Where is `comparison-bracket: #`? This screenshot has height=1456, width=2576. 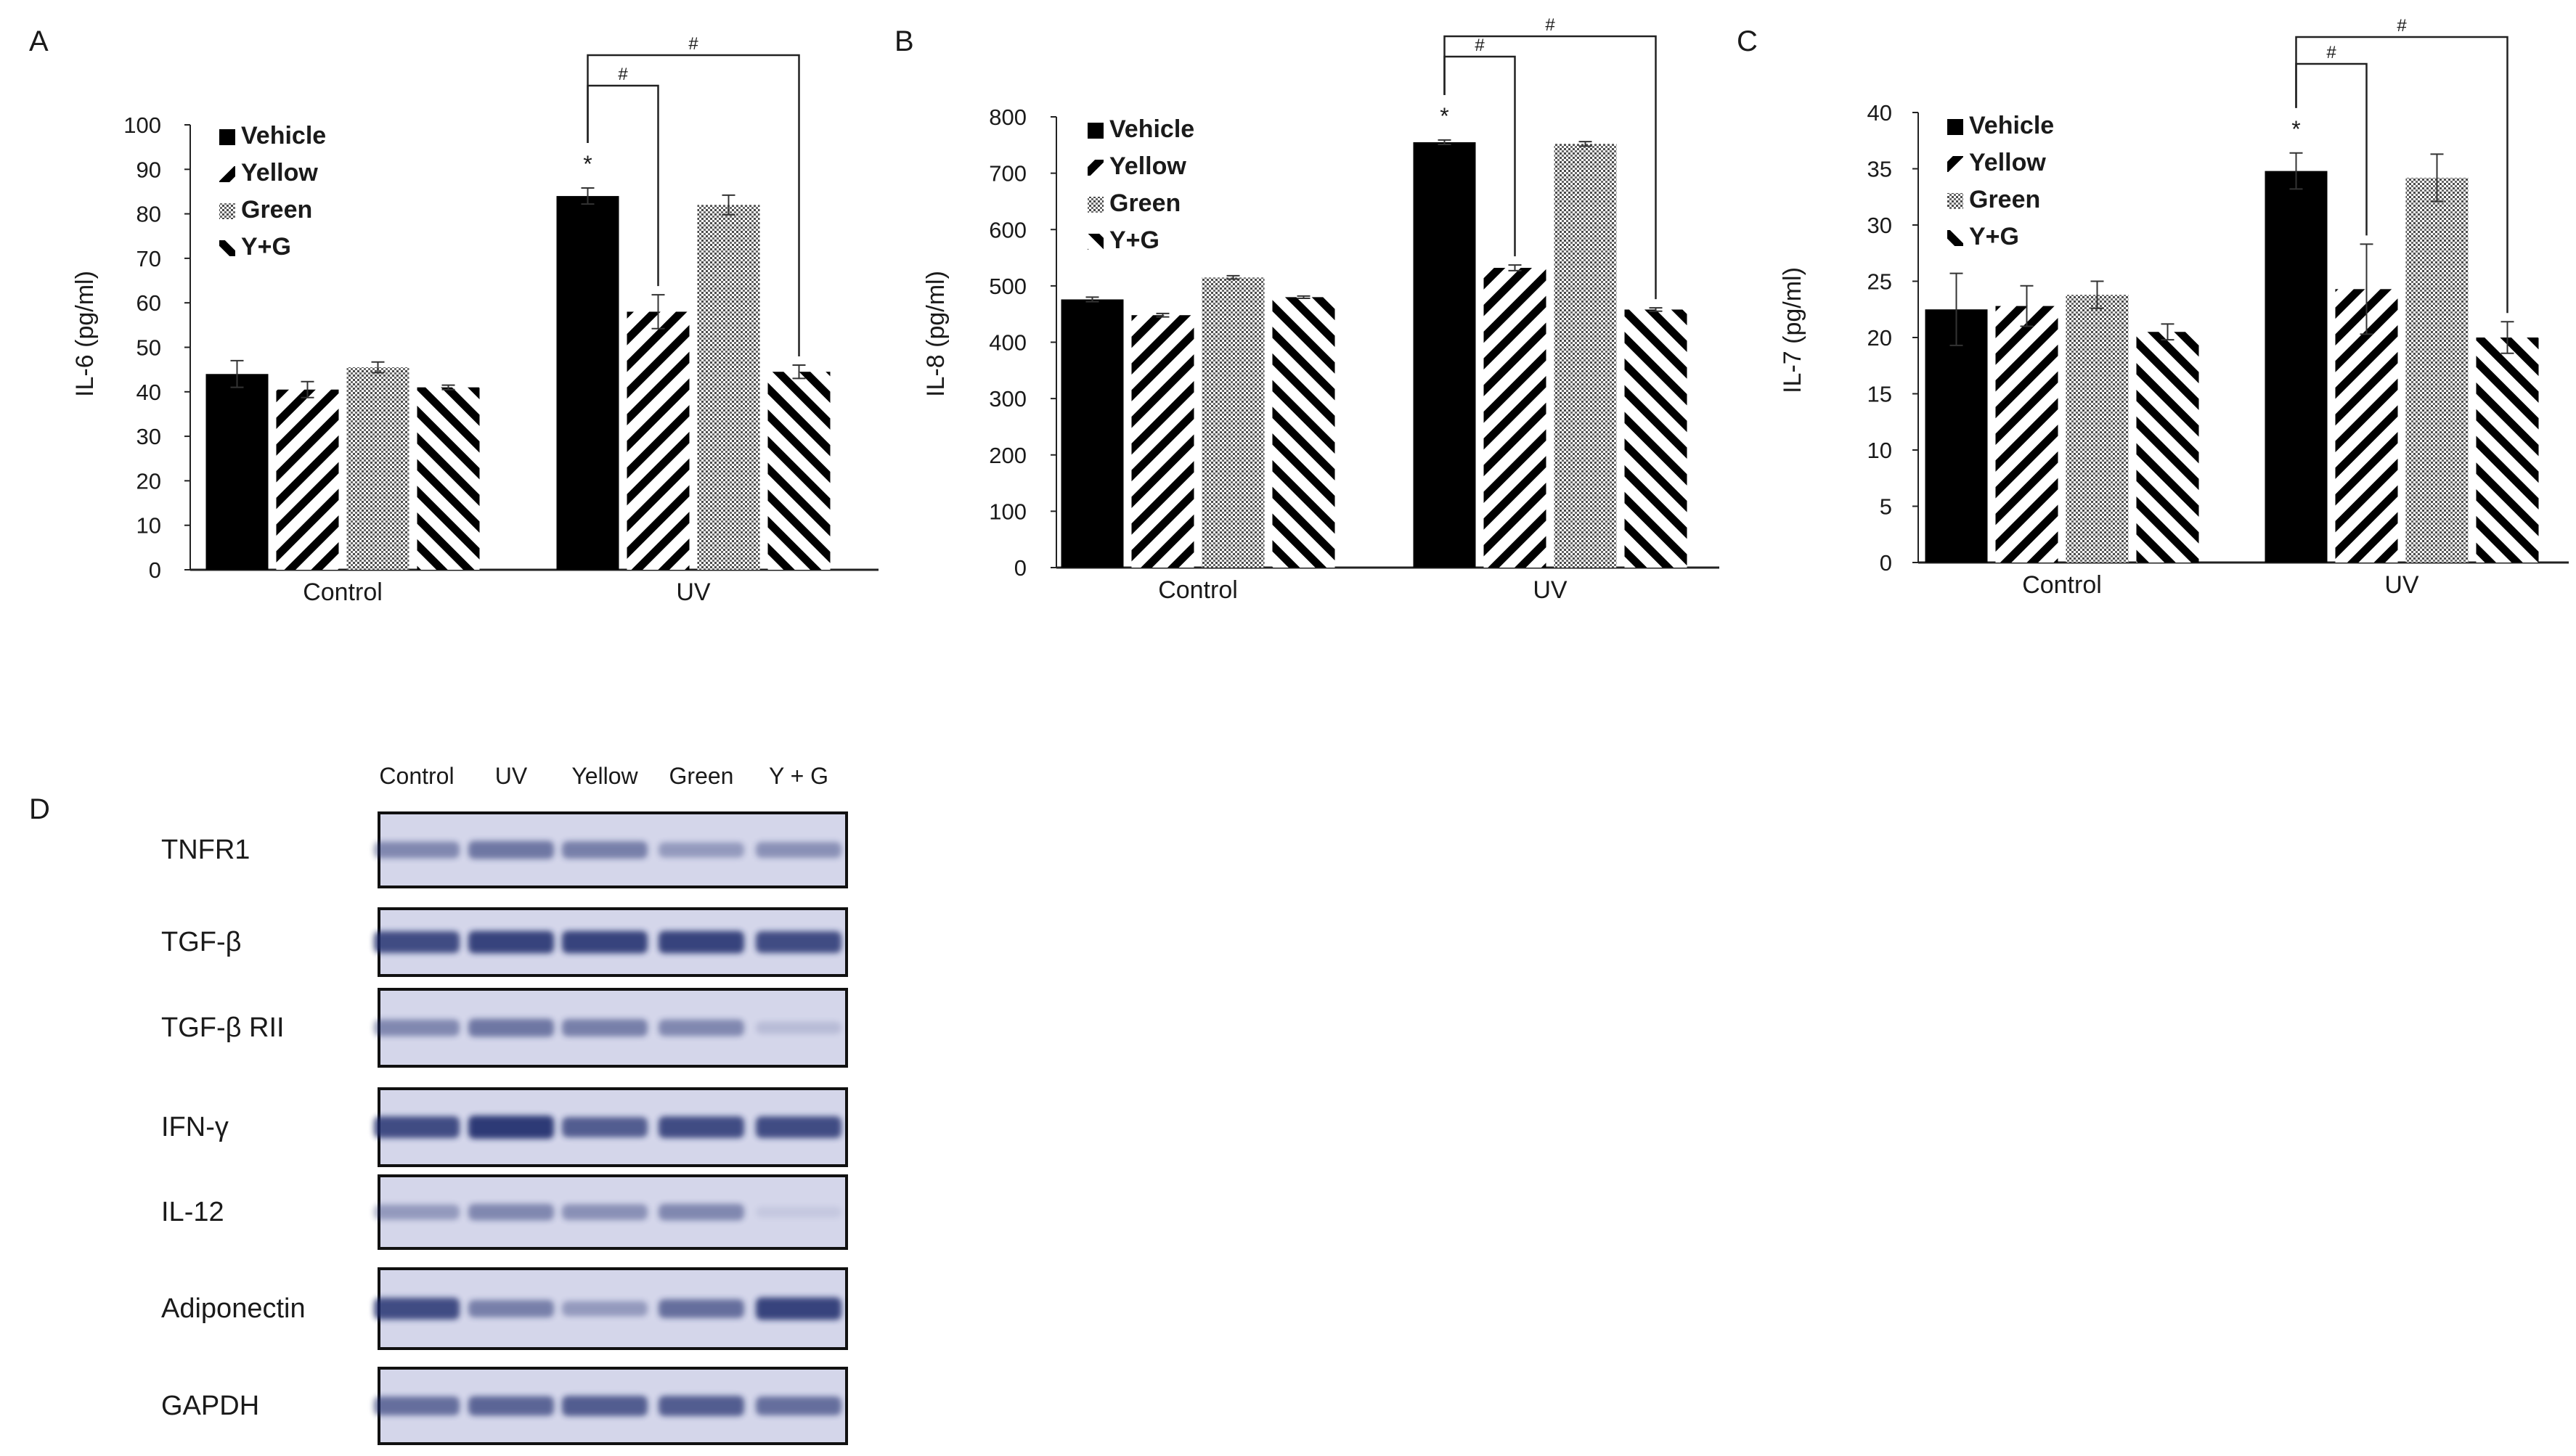 comparison-bracket: # is located at coordinates (693, 195).